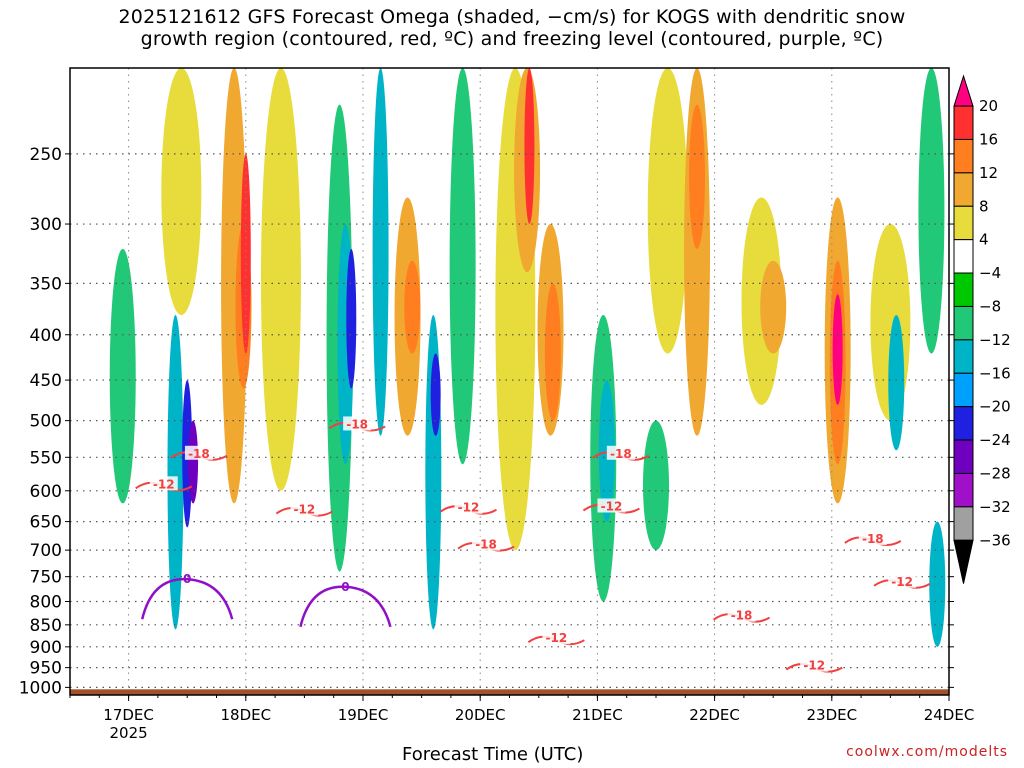 The image size is (1024, 768). I want to click on colorbar-label: 20, so click(988, 106).